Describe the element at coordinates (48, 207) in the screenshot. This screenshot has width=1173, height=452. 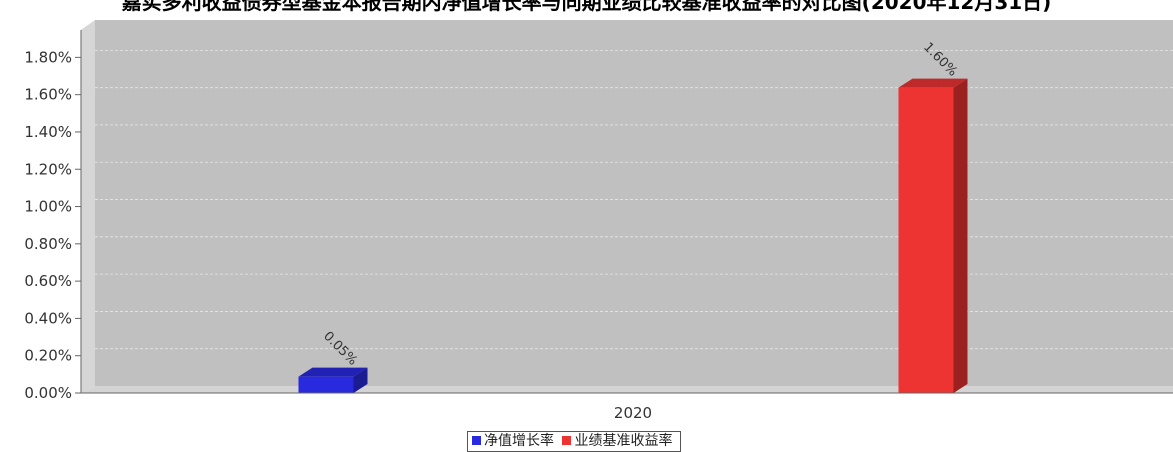
I see `y-tick-label: 1.00%` at that location.